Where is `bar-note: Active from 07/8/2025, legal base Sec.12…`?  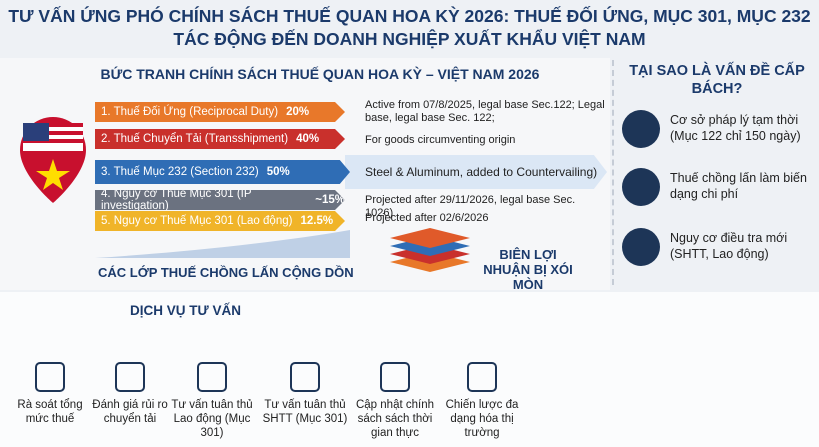
bar-note: Active from 07/8/2025, legal base Sec.12… is located at coordinates (485, 111).